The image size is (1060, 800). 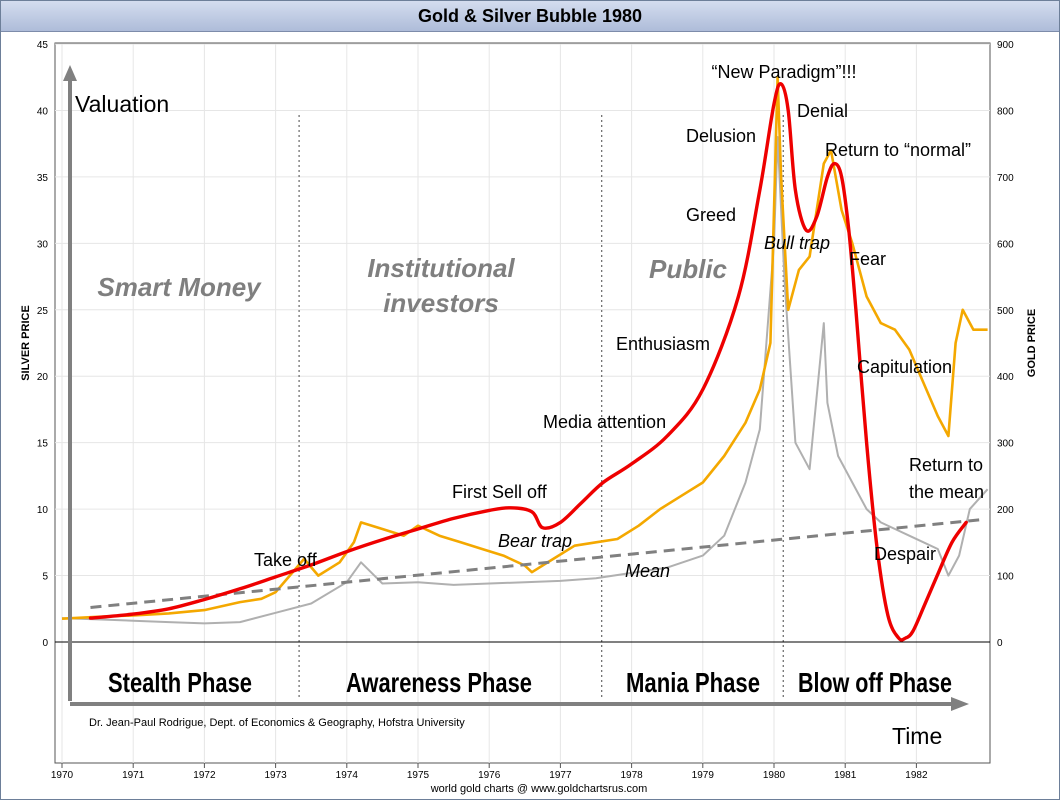 What do you see at coordinates (1000, 643) in the screenshot?
I see `y-right-tick-label: 0` at bounding box center [1000, 643].